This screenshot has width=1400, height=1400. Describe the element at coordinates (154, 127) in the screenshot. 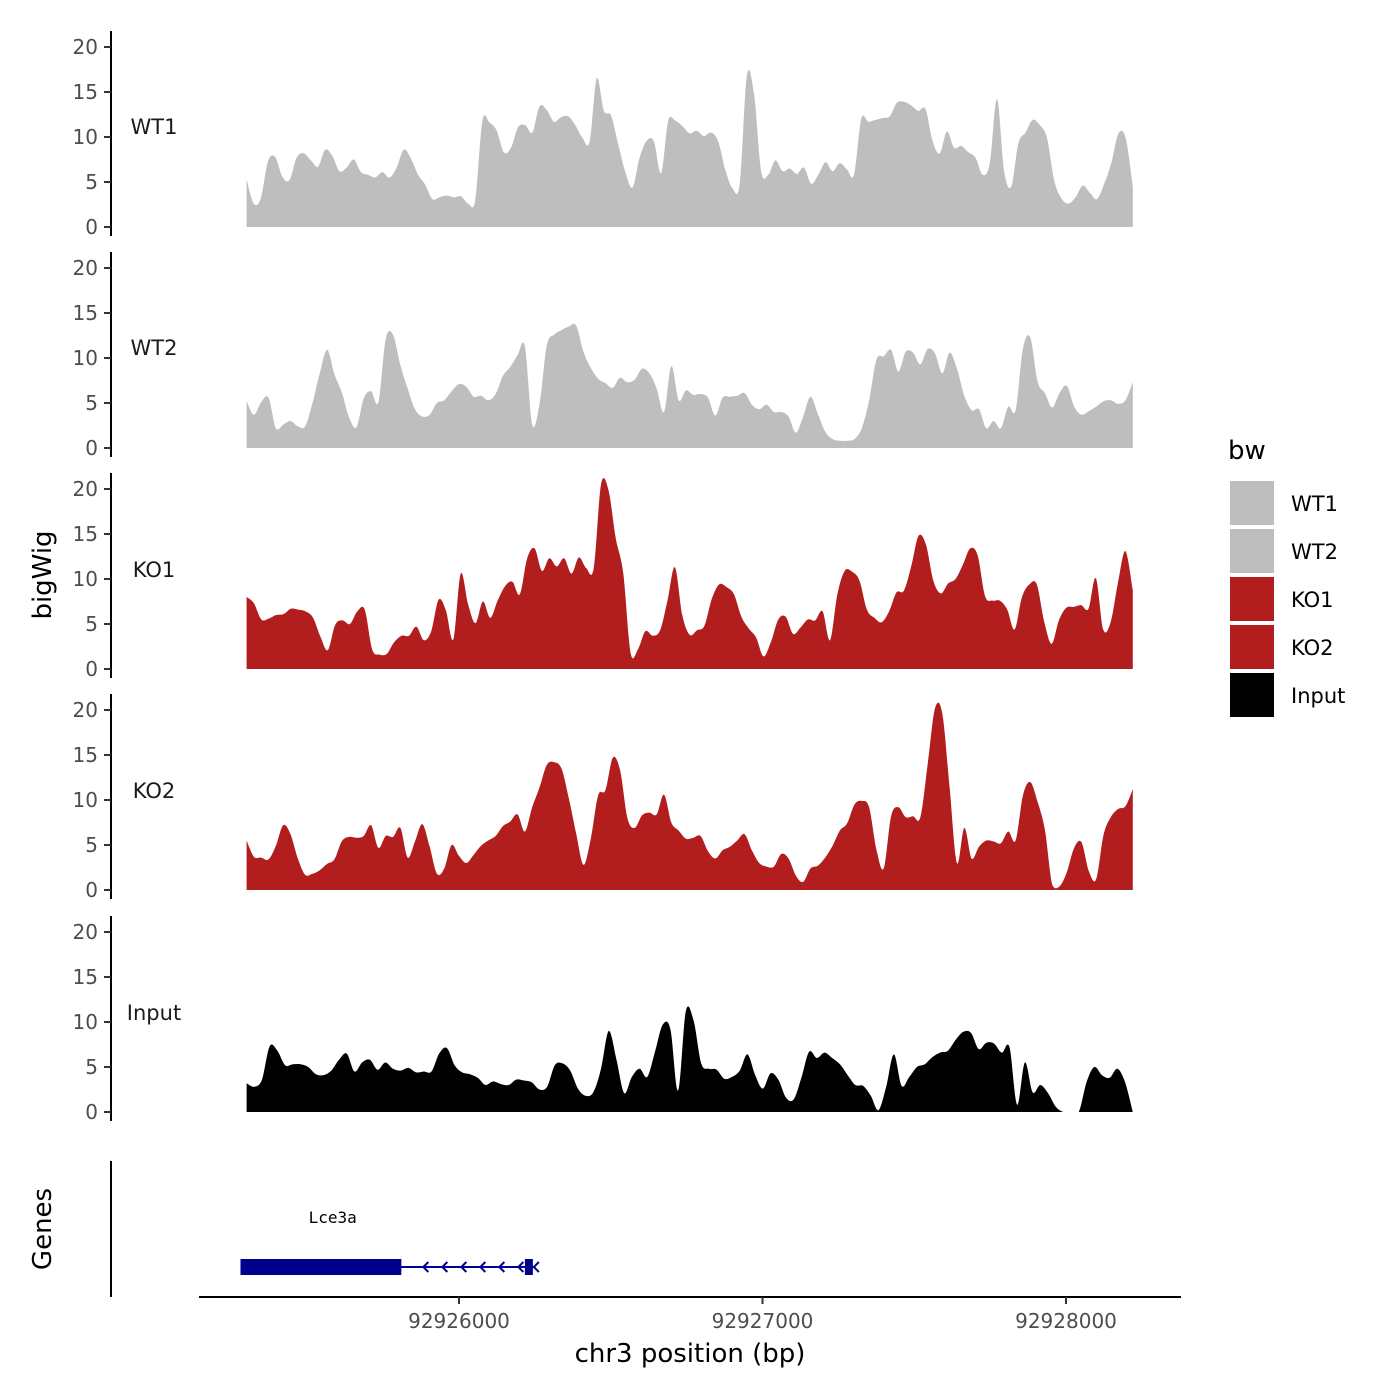

I see `track-label: WT1` at that location.